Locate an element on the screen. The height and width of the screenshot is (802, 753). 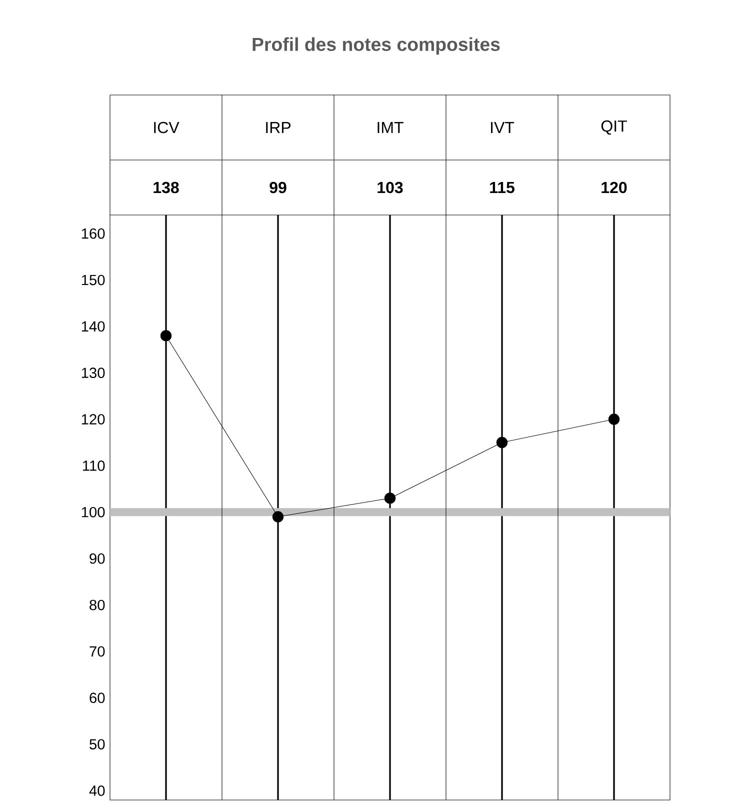
y-tick-label: 120 is located at coordinates (93, 419).